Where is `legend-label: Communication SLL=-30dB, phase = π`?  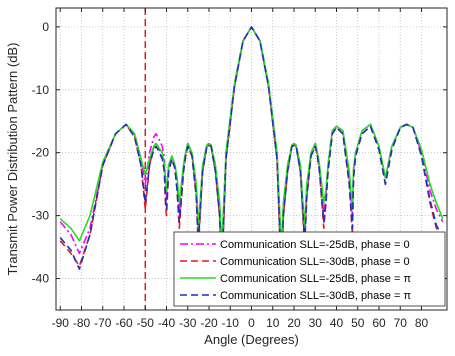
legend-label: Communication SLL=-30dB, phase = π is located at coordinates (315, 296).